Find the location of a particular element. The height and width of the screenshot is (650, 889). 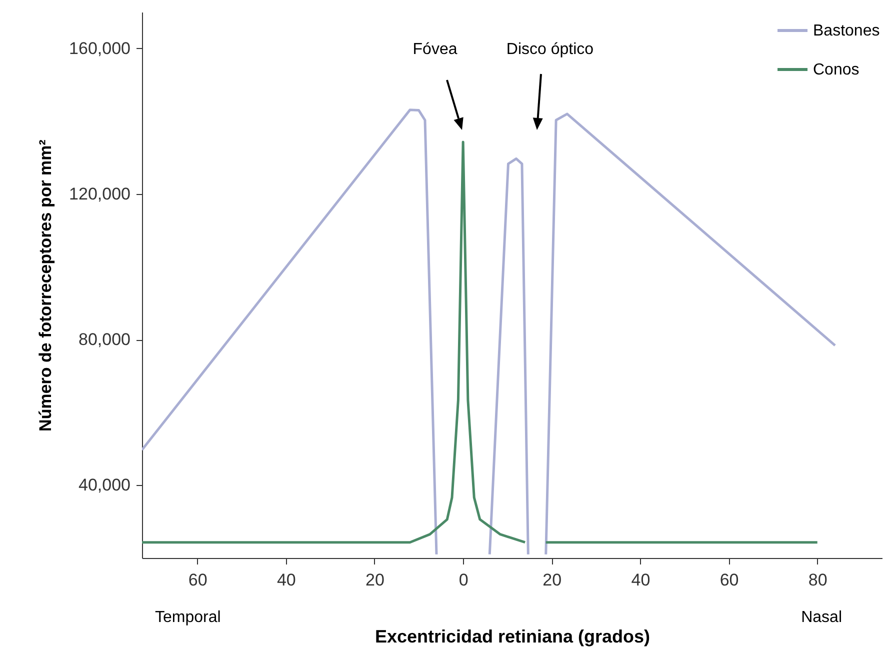

legend-label: Bastones is located at coordinates (846, 31).